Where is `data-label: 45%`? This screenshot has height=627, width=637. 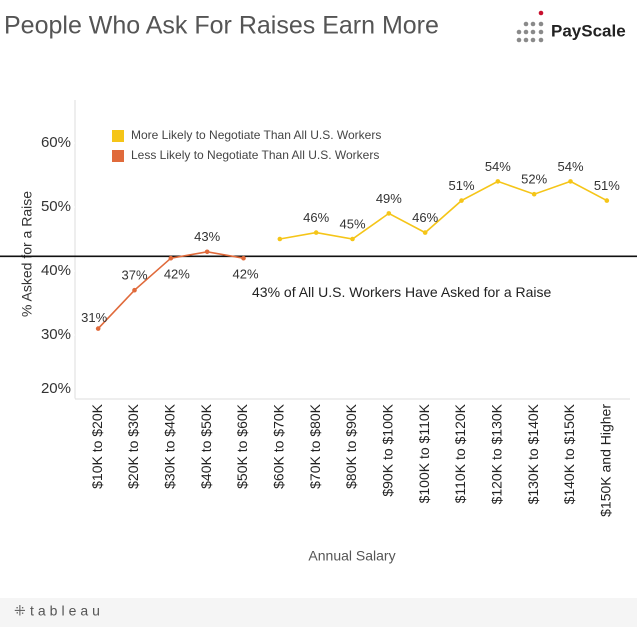
data-label: 45% is located at coordinates (352, 223).